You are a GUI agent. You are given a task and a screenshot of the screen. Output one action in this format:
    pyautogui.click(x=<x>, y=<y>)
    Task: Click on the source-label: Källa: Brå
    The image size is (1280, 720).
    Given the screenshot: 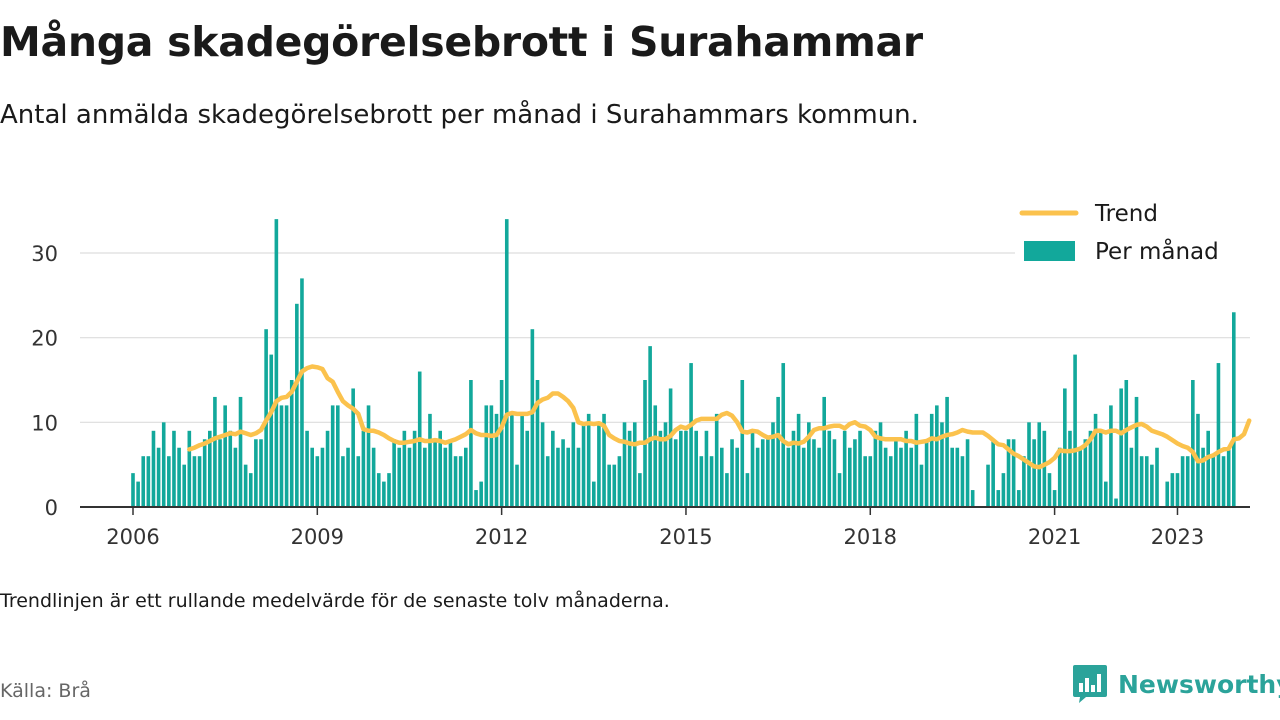 What is the action you would take?
    pyautogui.click(x=45, y=691)
    